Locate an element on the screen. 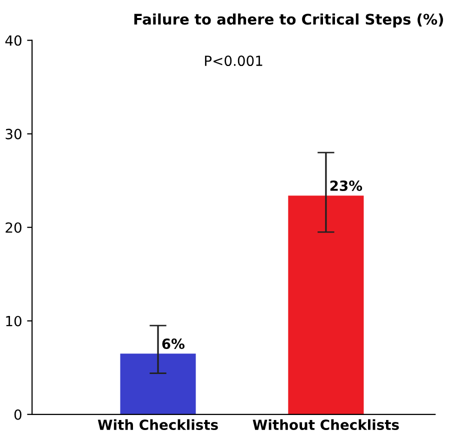  data-label: 6% is located at coordinates (173, 344).